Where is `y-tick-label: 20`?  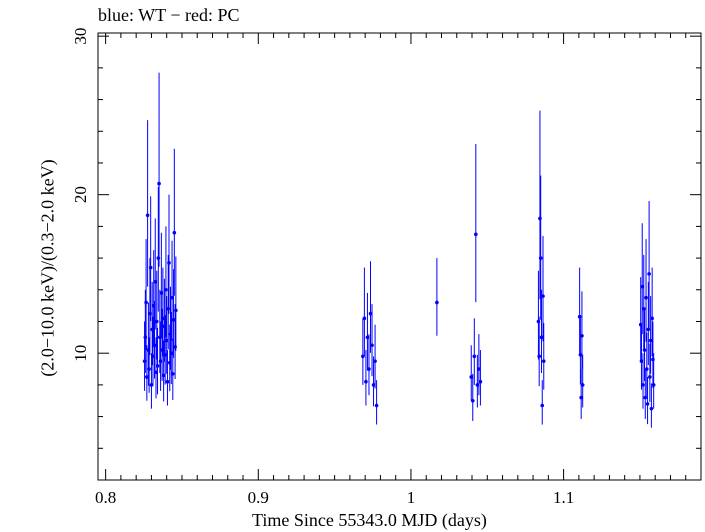 y-tick-label: 20 is located at coordinates (80, 194).